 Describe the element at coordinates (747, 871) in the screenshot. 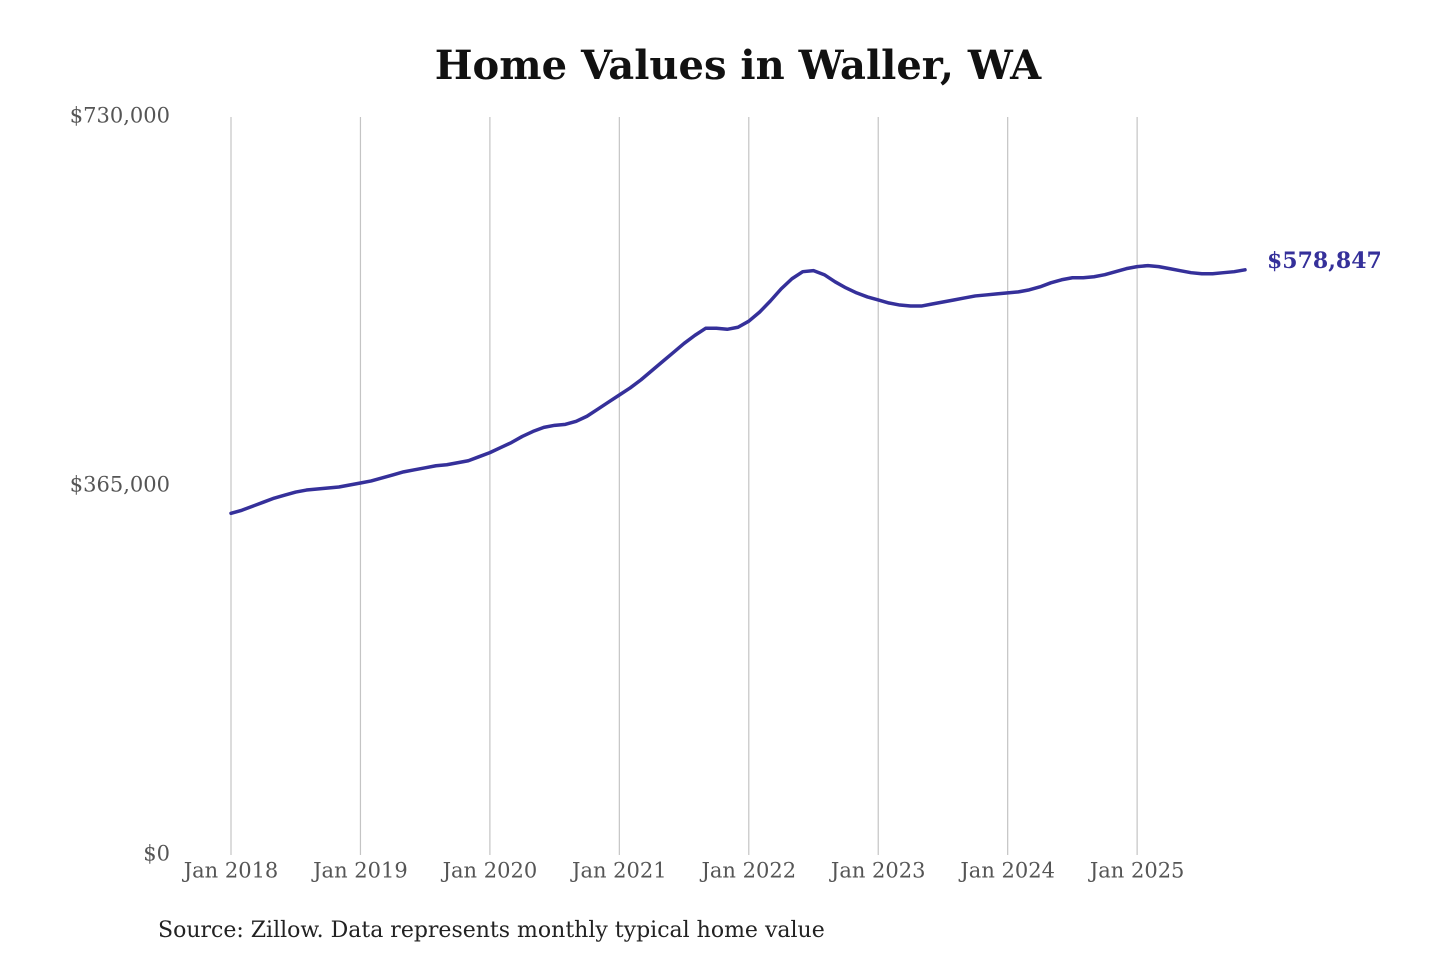

I see `x-tick-label: Jan 2022` at that location.